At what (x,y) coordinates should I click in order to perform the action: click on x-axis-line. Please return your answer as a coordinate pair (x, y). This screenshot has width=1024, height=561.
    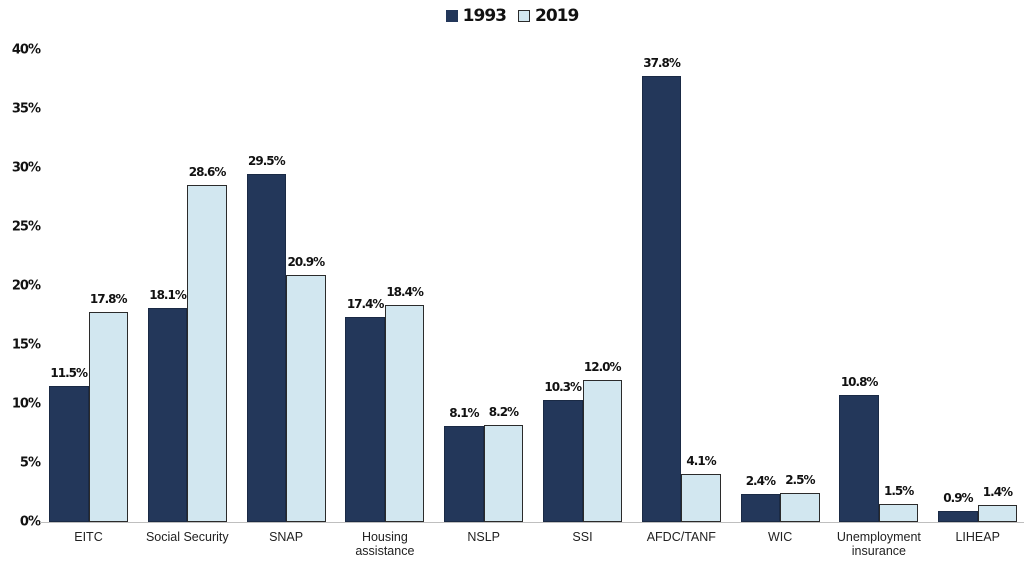
    Looking at the image, I should click on (532, 522).